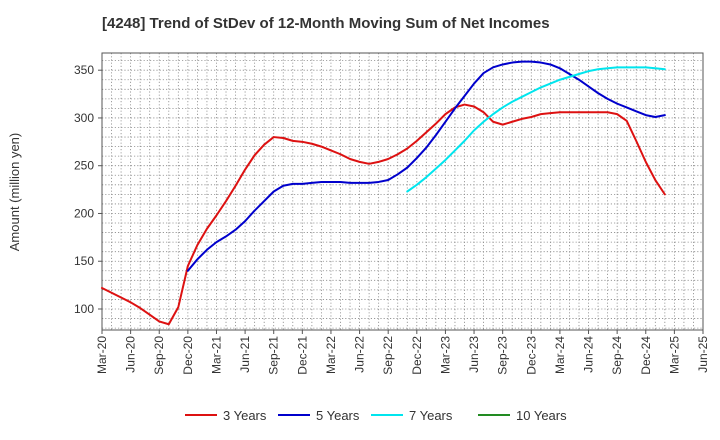 The image size is (720, 440). What do you see at coordinates (646, 355) in the screenshot?
I see `x-tick-label: Dec-24` at bounding box center [646, 355].